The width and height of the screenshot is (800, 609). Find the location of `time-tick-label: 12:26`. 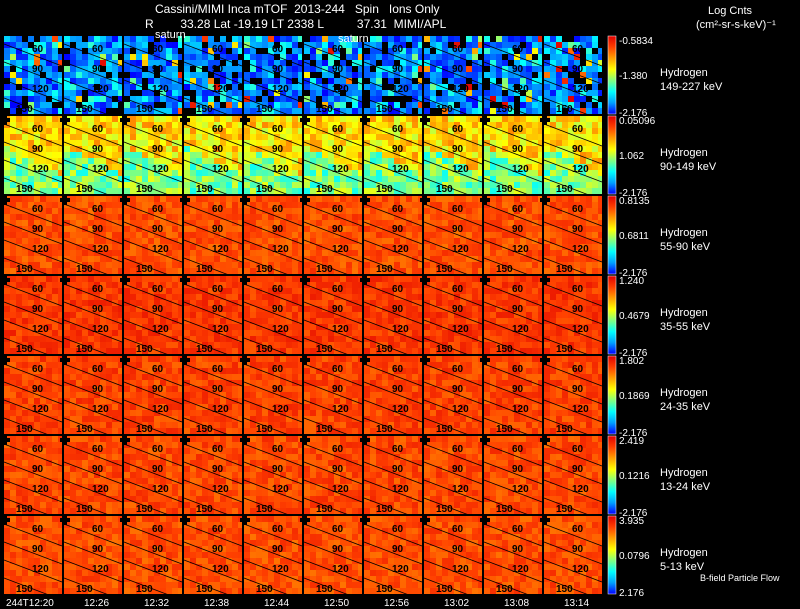

time-tick-label: 12:26 is located at coordinates (96, 603).